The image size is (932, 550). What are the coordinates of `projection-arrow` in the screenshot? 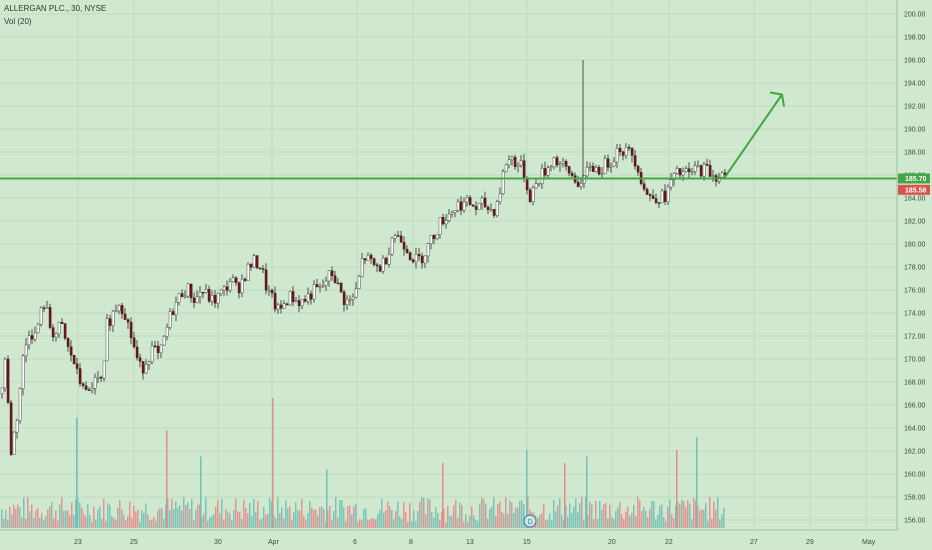 It's located at (754, 135).